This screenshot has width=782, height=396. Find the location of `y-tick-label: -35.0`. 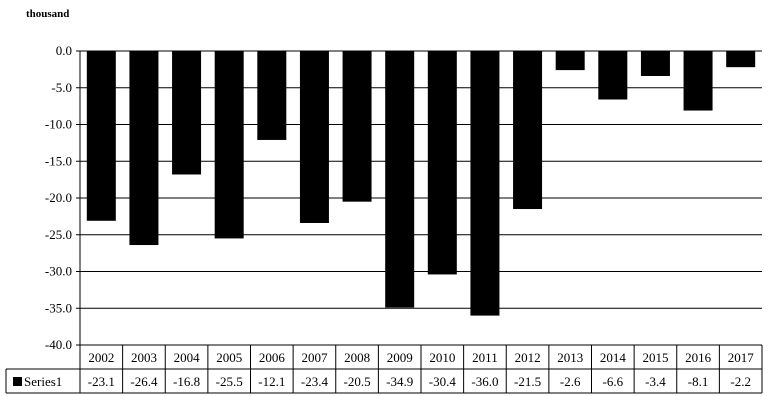

y-tick-label: -35.0 is located at coordinates (58, 307).